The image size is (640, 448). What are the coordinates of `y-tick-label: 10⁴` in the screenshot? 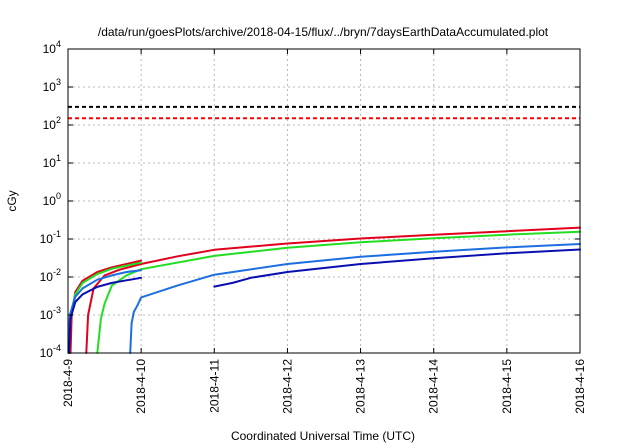 It's located at (52, 47).